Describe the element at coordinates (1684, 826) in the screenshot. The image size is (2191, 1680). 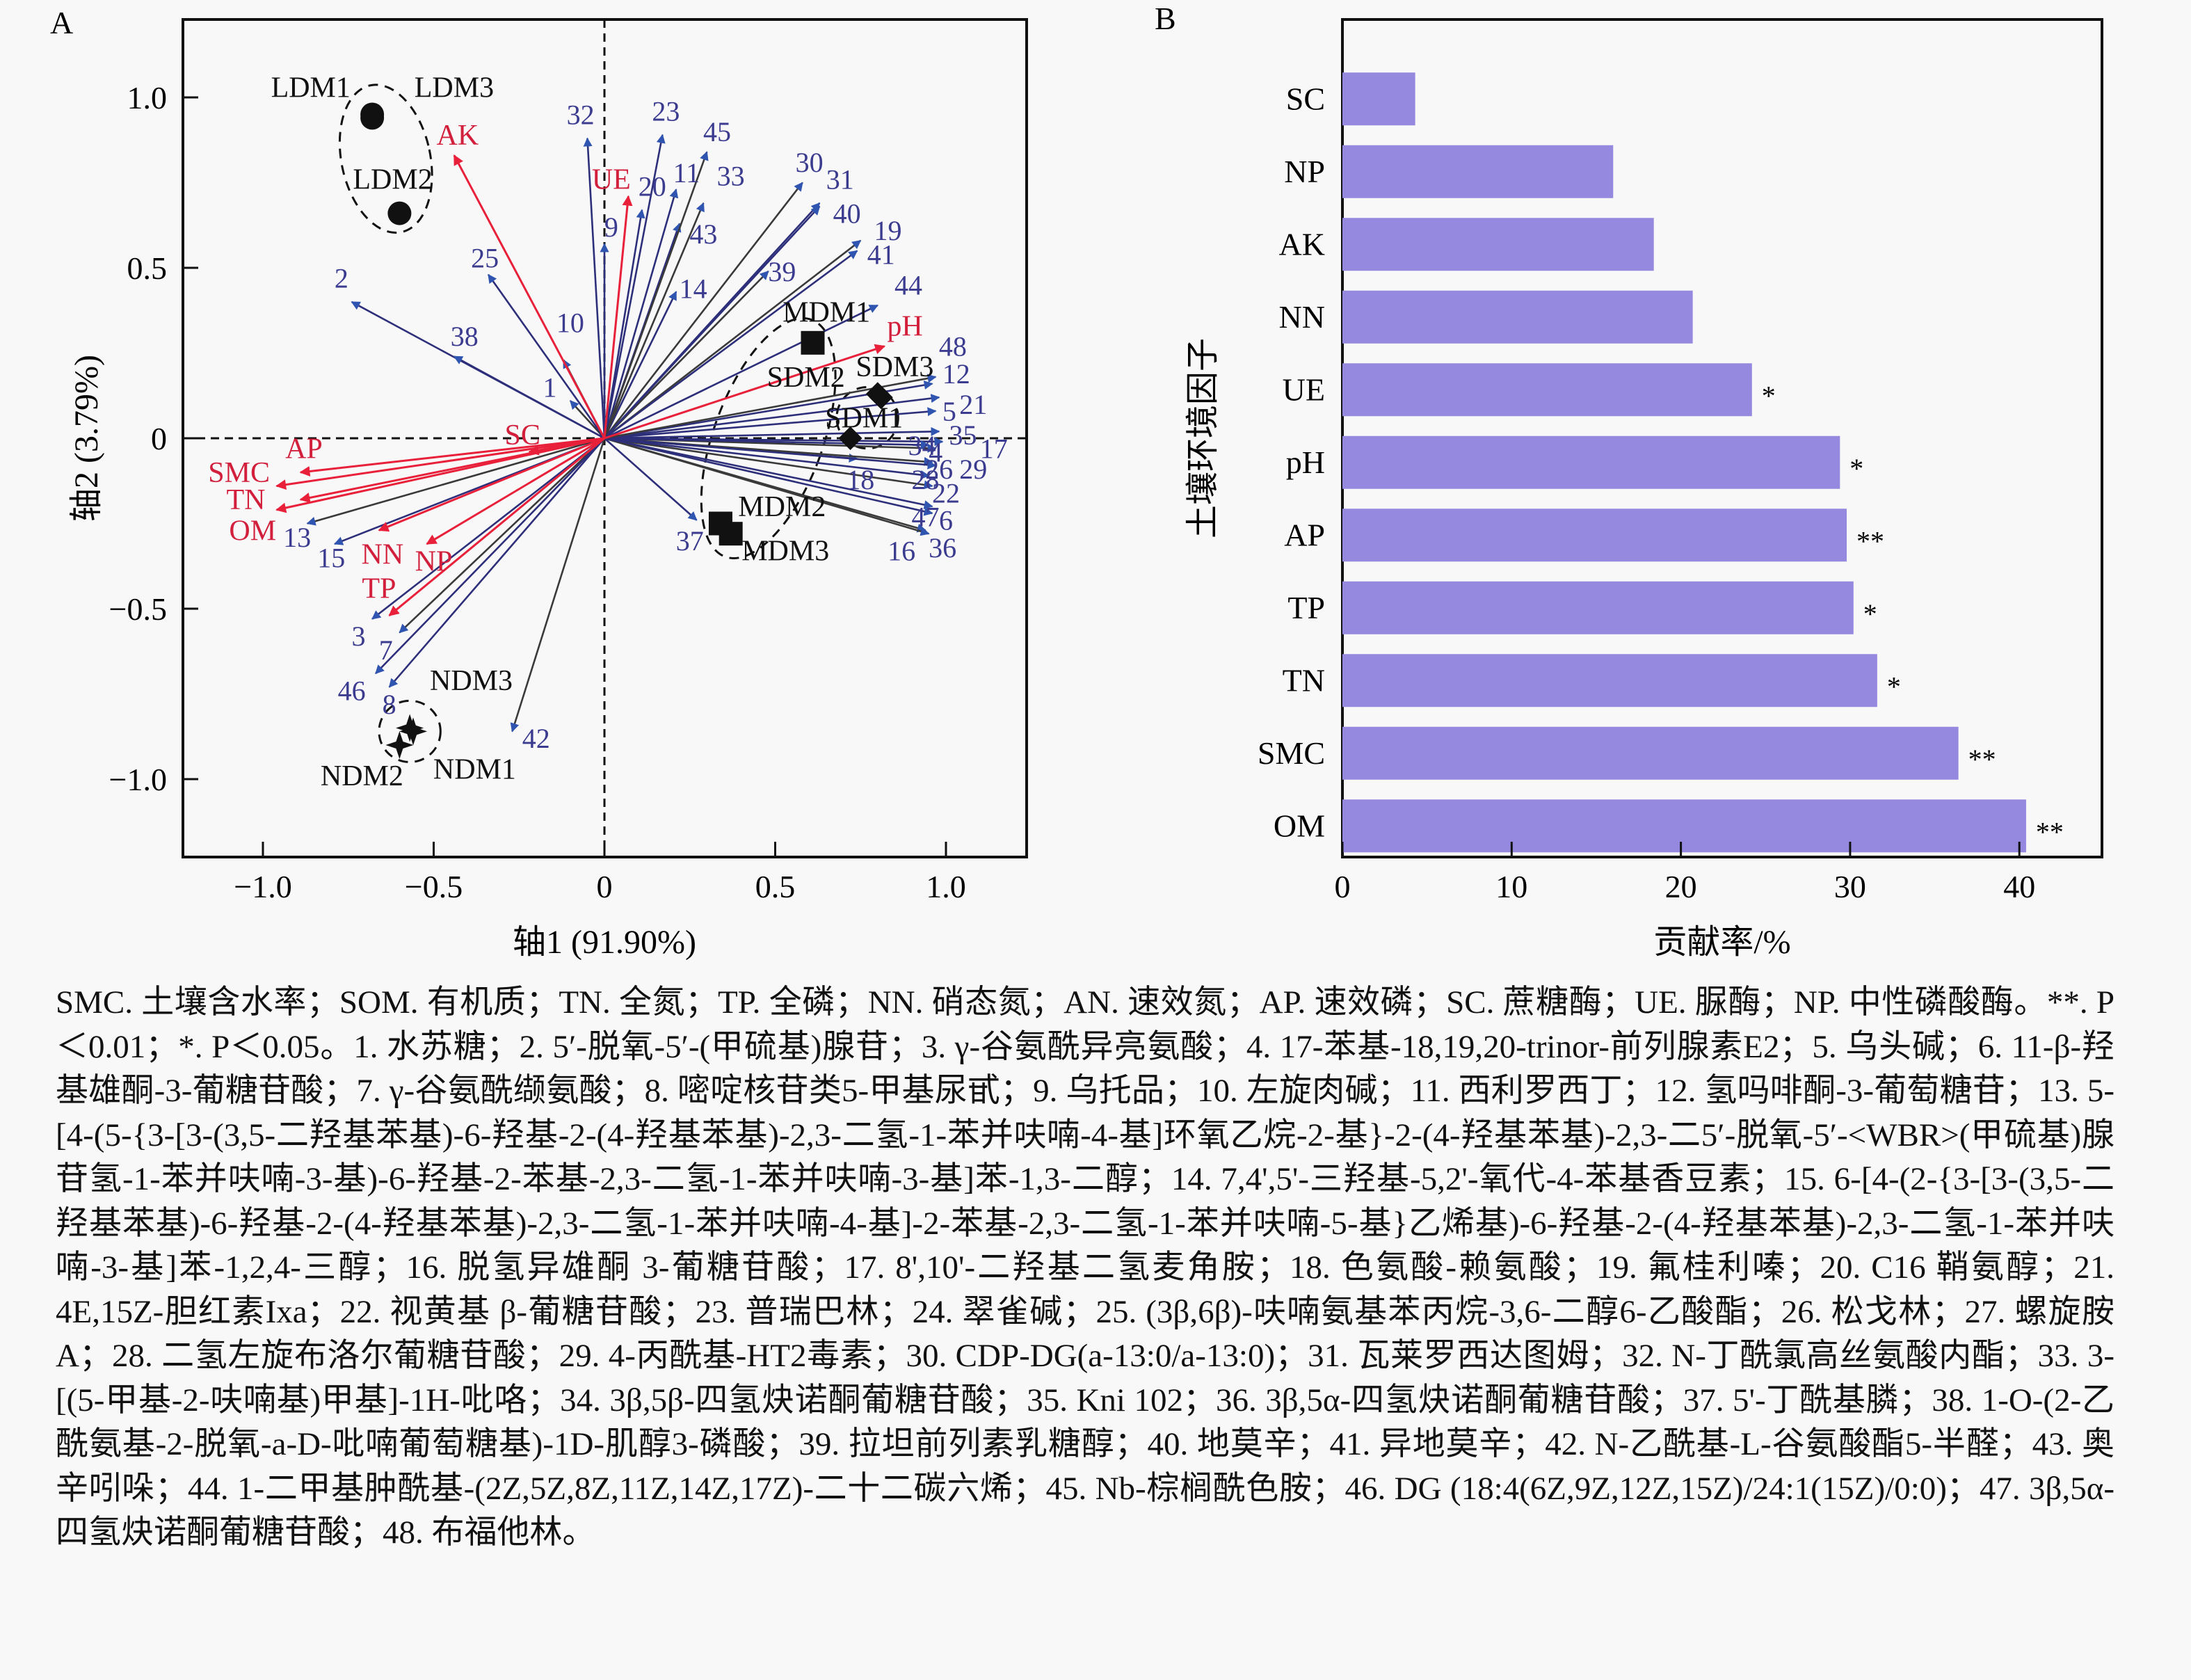
I see `bar-om` at that location.